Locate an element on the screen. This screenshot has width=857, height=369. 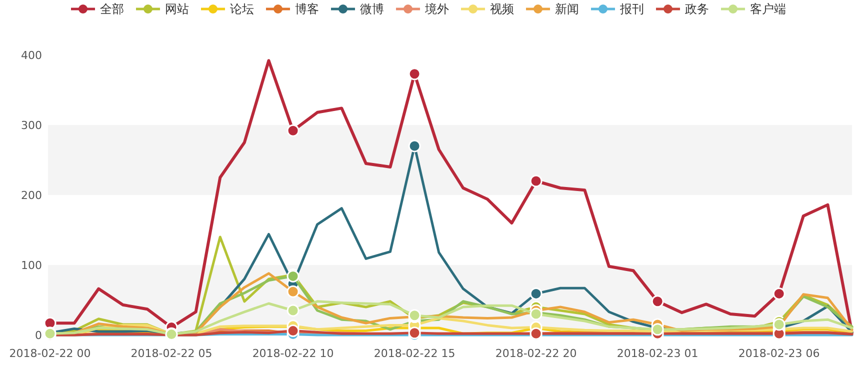
legend-label: 政务 is located at coordinates (697, 9).